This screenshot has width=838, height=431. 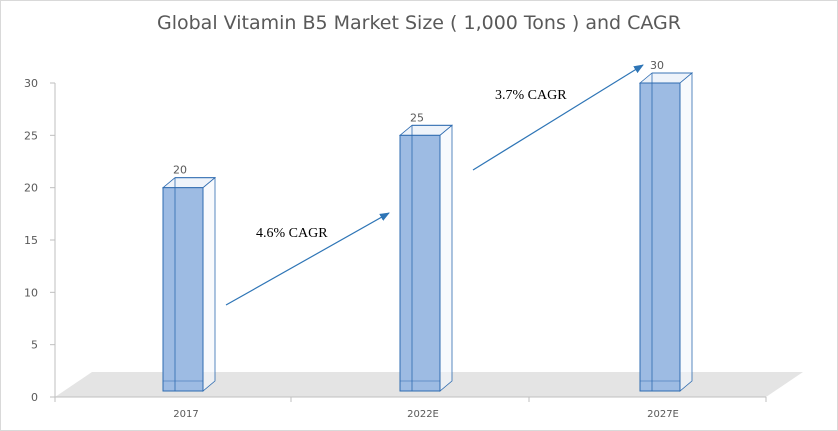 I want to click on cagr-annotation: 4.6% CAGR, so click(x=292, y=233).